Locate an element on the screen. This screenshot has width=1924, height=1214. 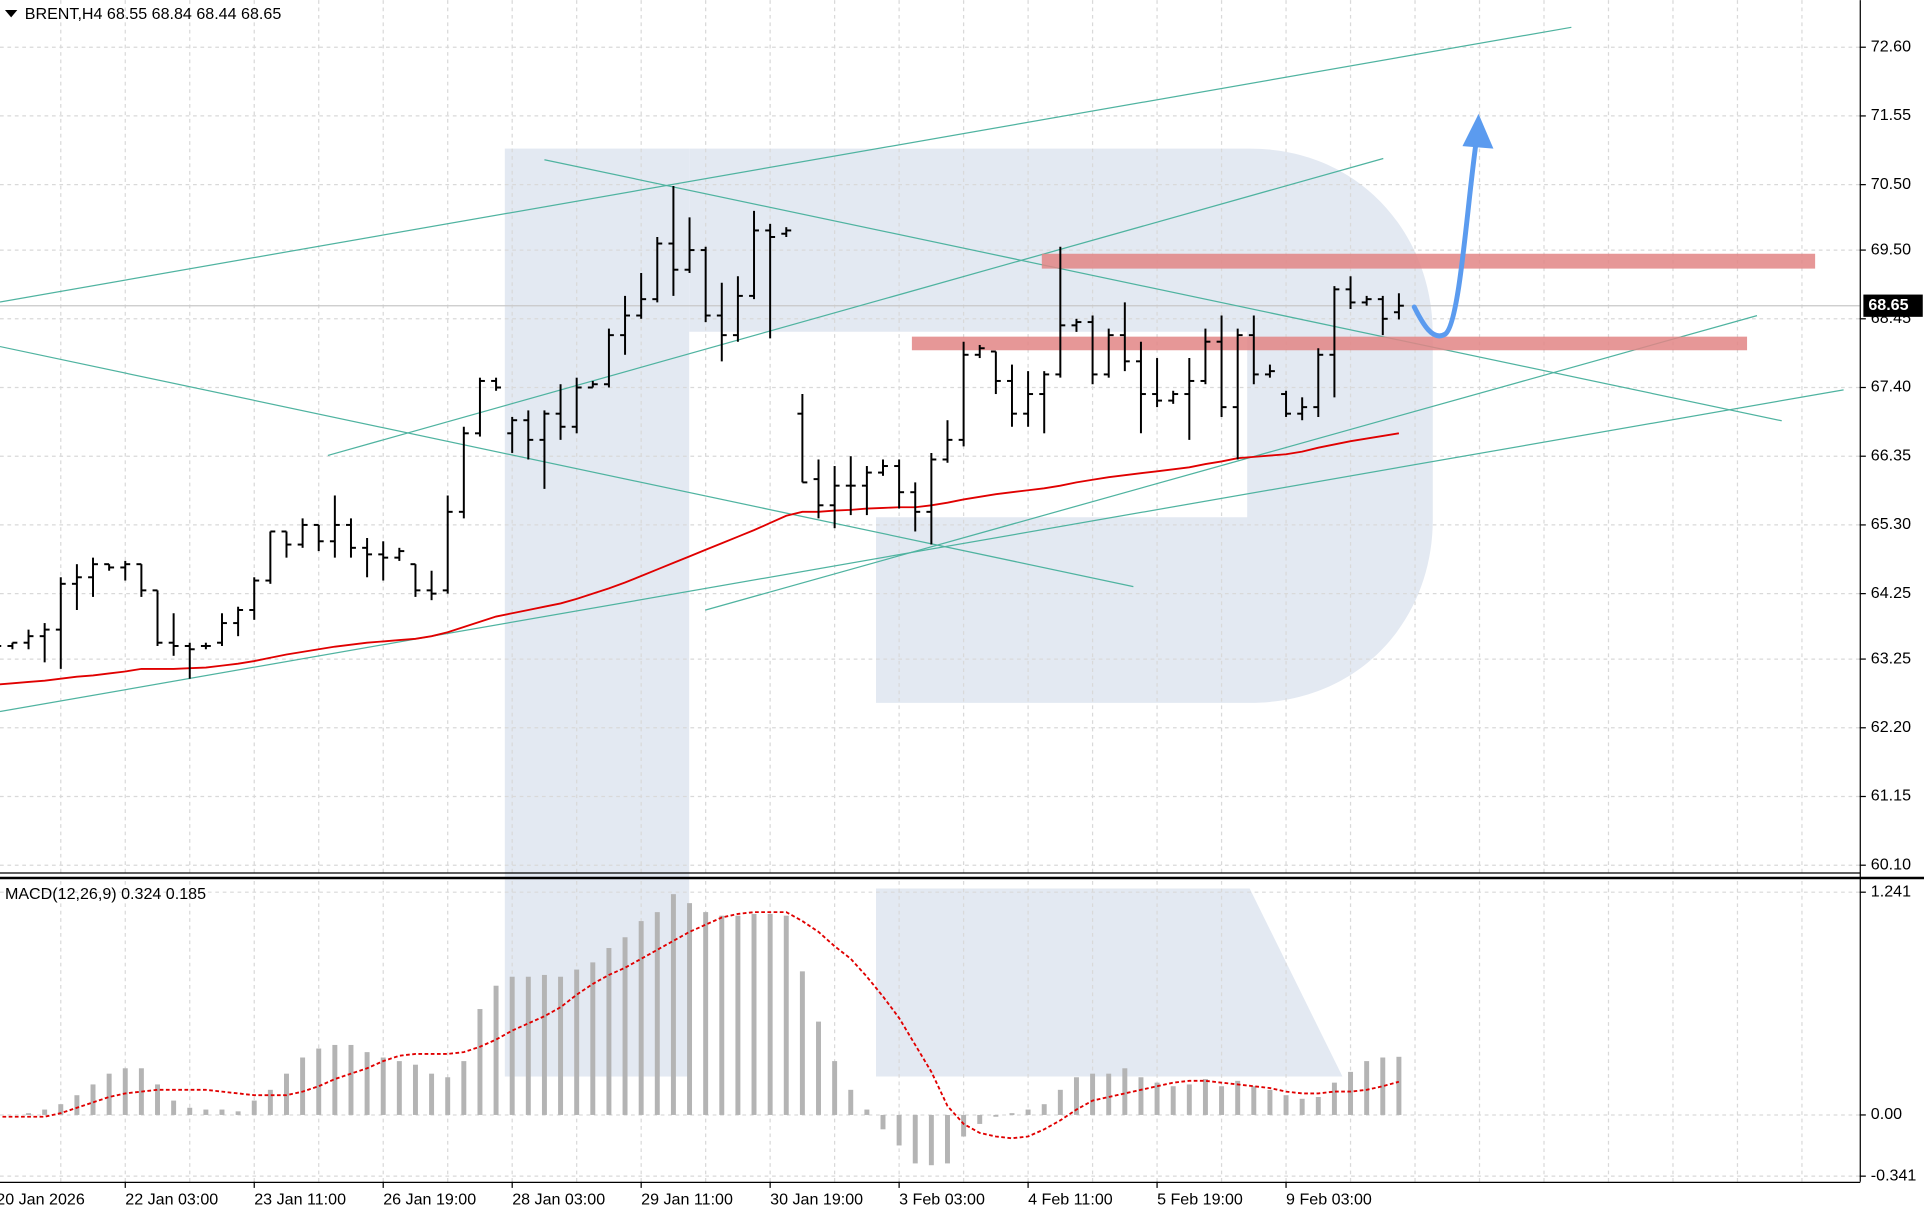
y-tick-label: 72.60 is located at coordinates (1891, 46).